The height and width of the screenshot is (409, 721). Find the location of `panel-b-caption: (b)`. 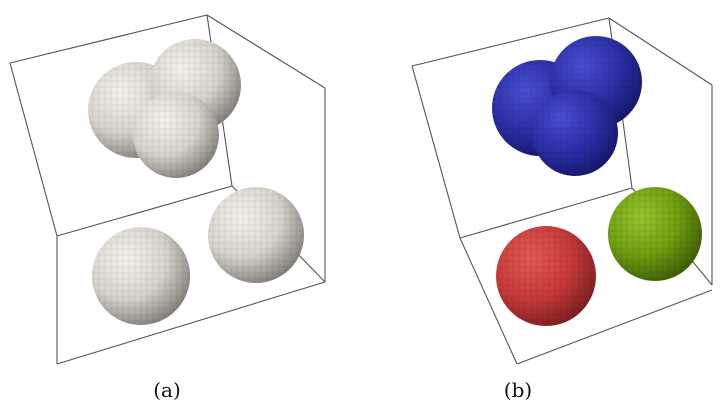

panel-b-caption: (b) is located at coordinates (518, 390).